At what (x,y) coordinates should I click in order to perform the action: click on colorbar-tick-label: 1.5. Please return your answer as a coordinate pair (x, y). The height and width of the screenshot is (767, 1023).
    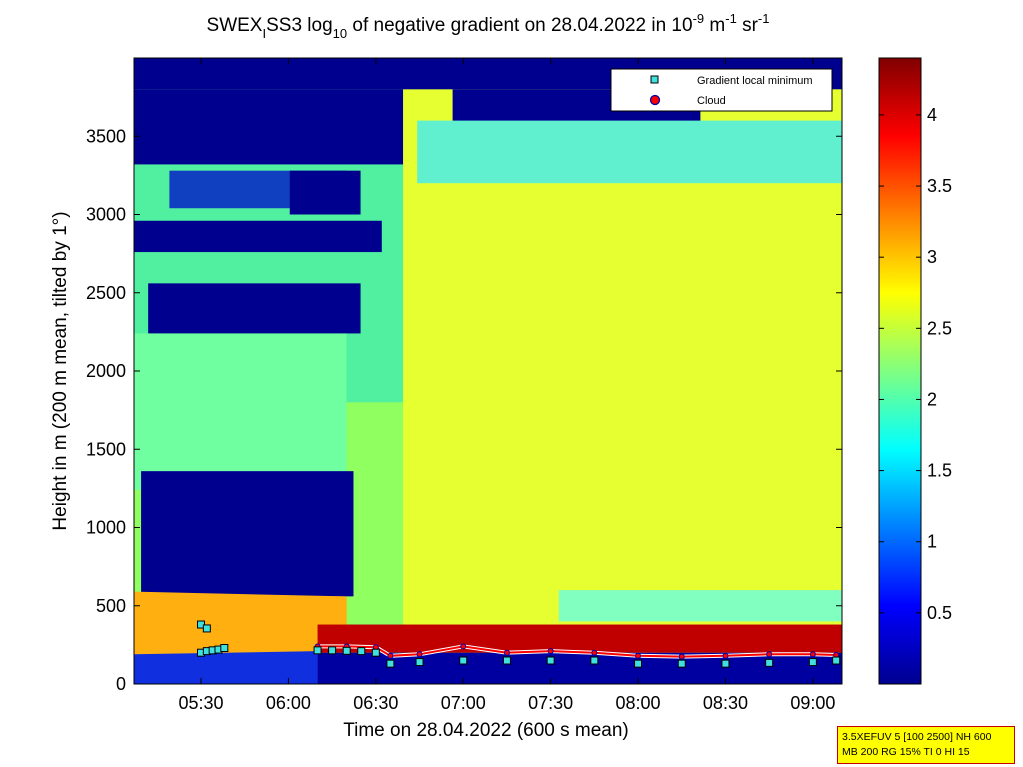
    Looking at the image, I should click on (939, 471).